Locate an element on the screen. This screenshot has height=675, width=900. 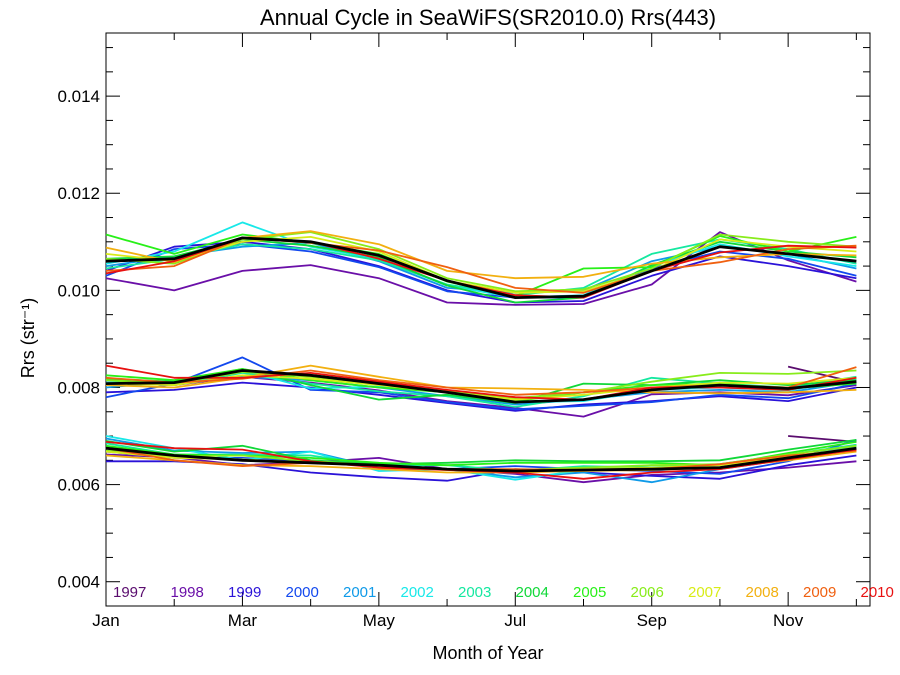
y-tick-label-0: 0.004 is located at coordinates (78, 582).